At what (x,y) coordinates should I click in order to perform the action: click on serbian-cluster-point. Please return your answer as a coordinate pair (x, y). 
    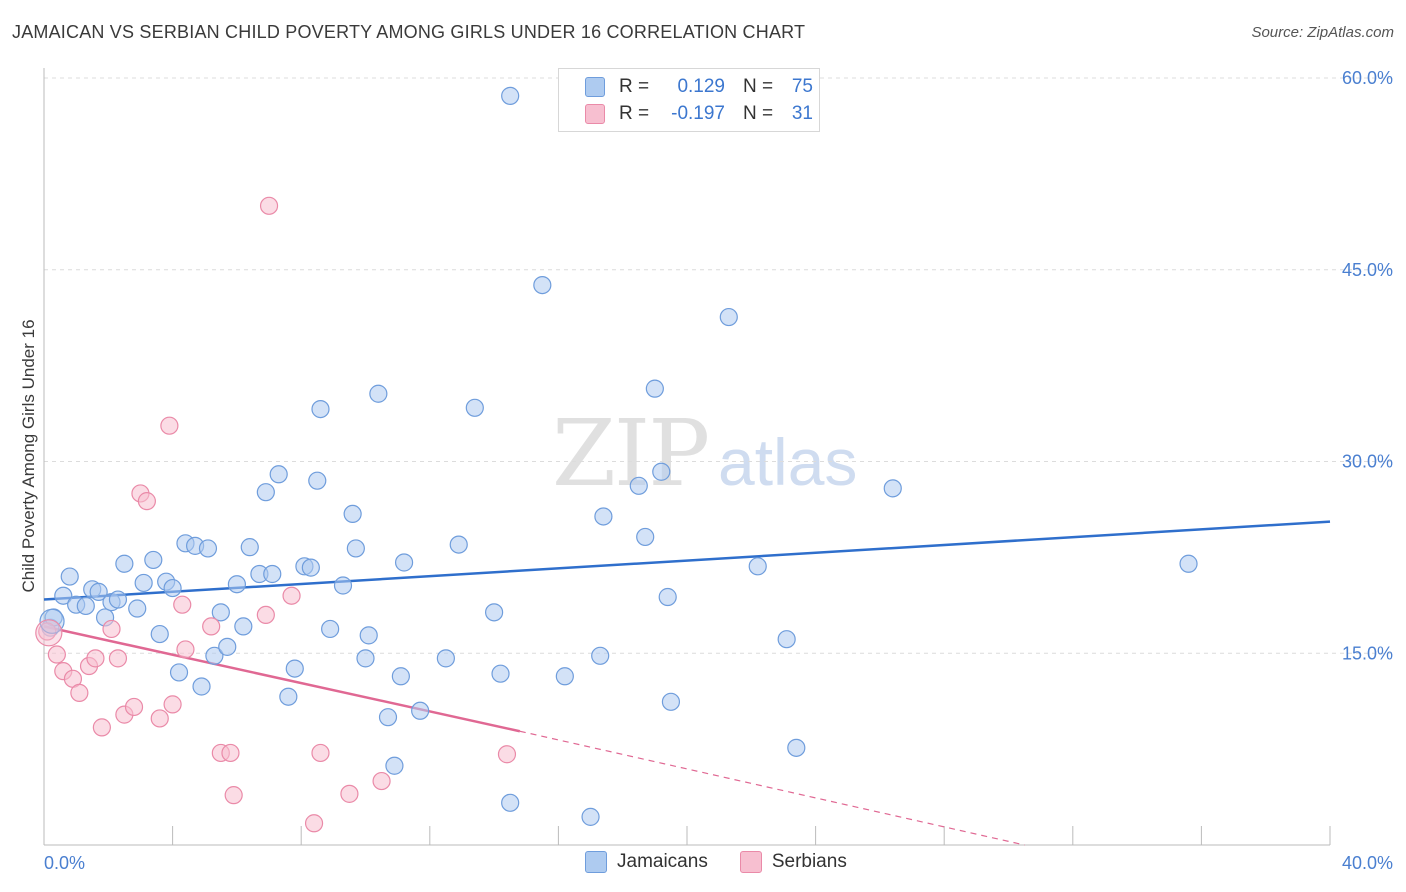
    Looking at the image, I should click on (49, 633).